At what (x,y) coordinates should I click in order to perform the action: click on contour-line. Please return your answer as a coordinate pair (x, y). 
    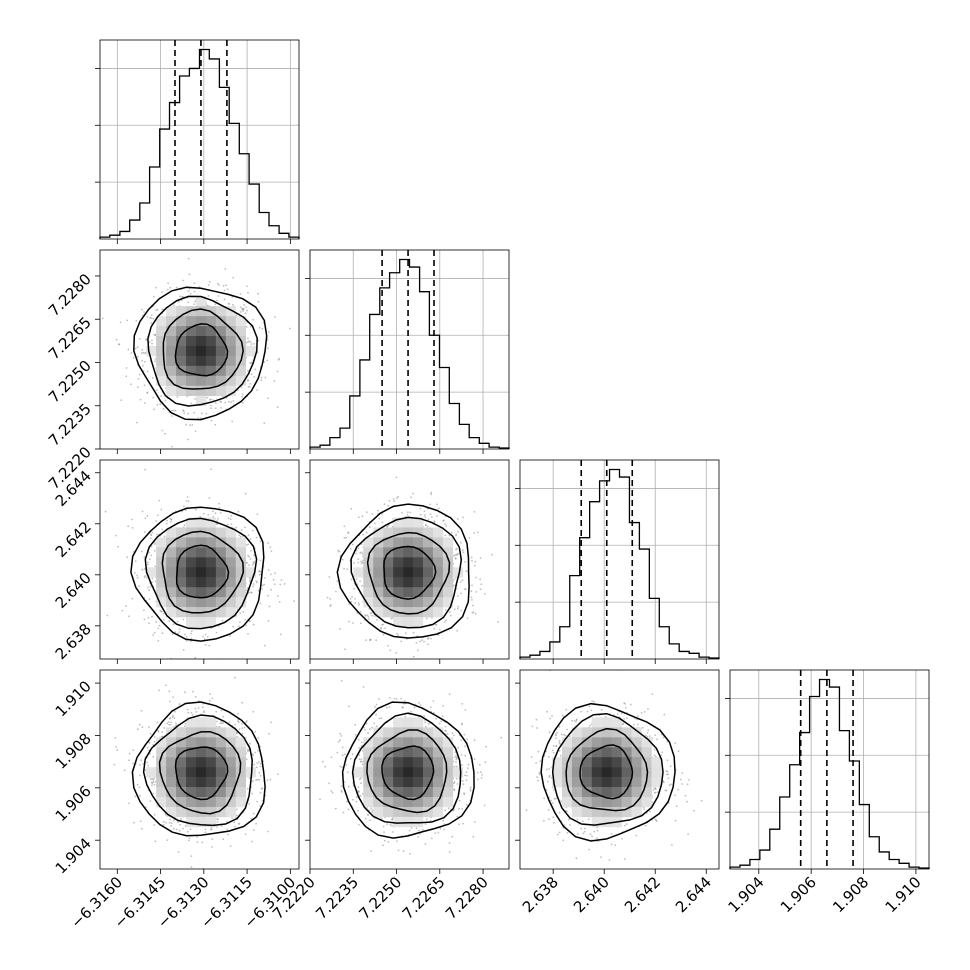
    Looking at the image, I should click on (203, 572).